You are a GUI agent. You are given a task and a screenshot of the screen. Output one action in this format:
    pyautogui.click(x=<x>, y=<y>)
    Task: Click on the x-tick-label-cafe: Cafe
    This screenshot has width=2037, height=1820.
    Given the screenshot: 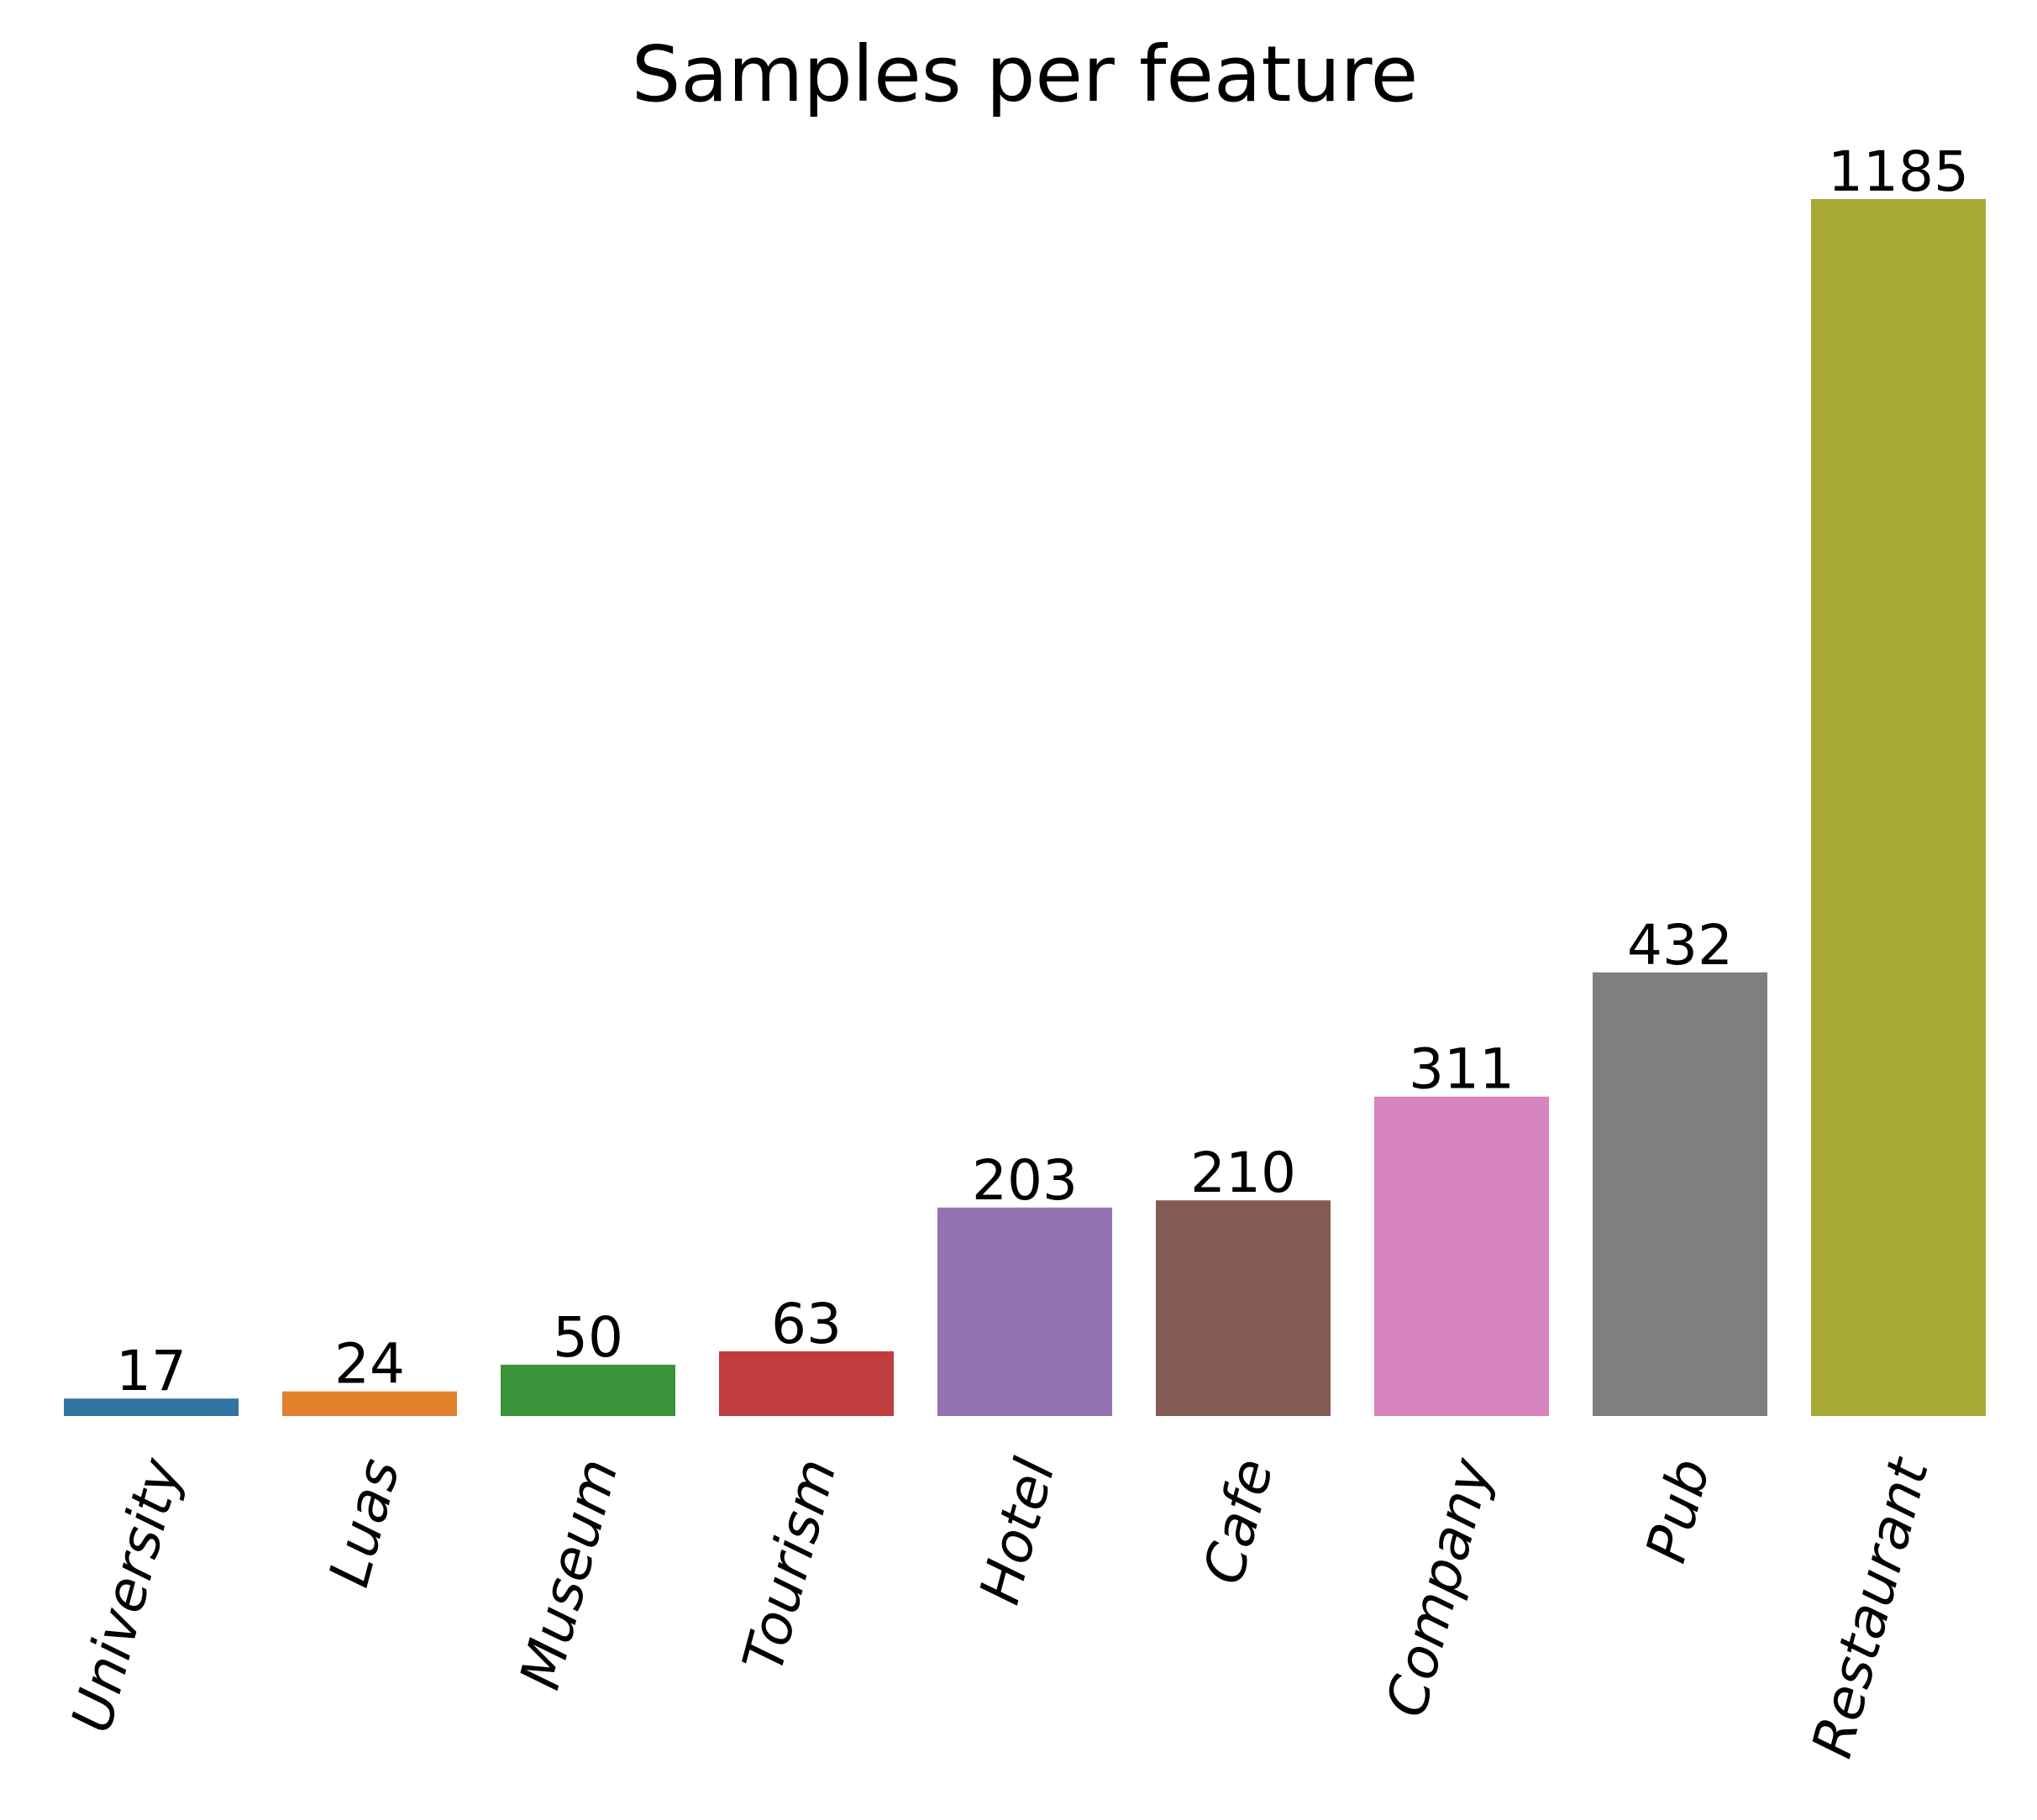 What is the action you would take?
    pyautogui.click(x=1238, y=1521)
    